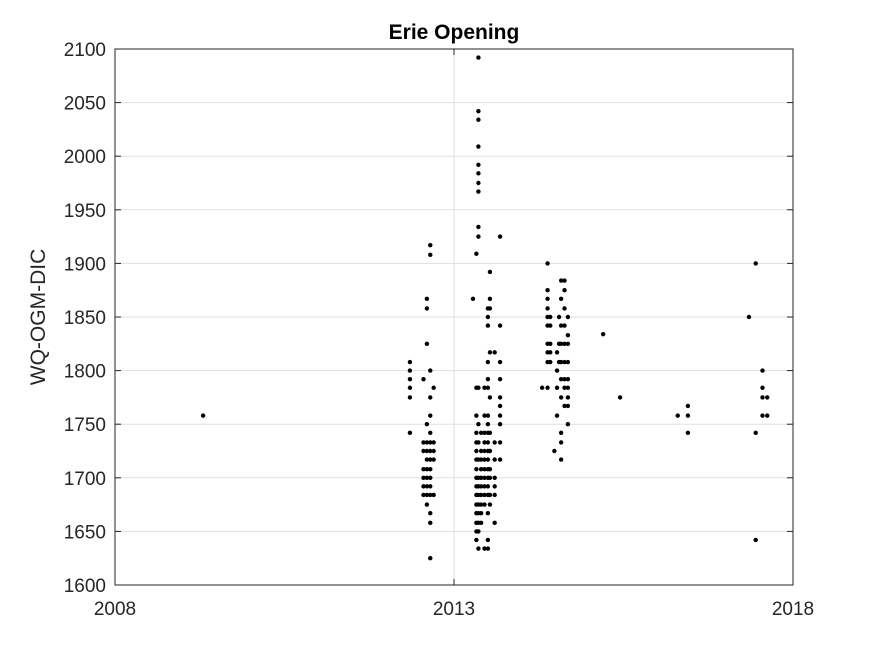  I want to click on y-tick-label: 2050, so click(85, 104).